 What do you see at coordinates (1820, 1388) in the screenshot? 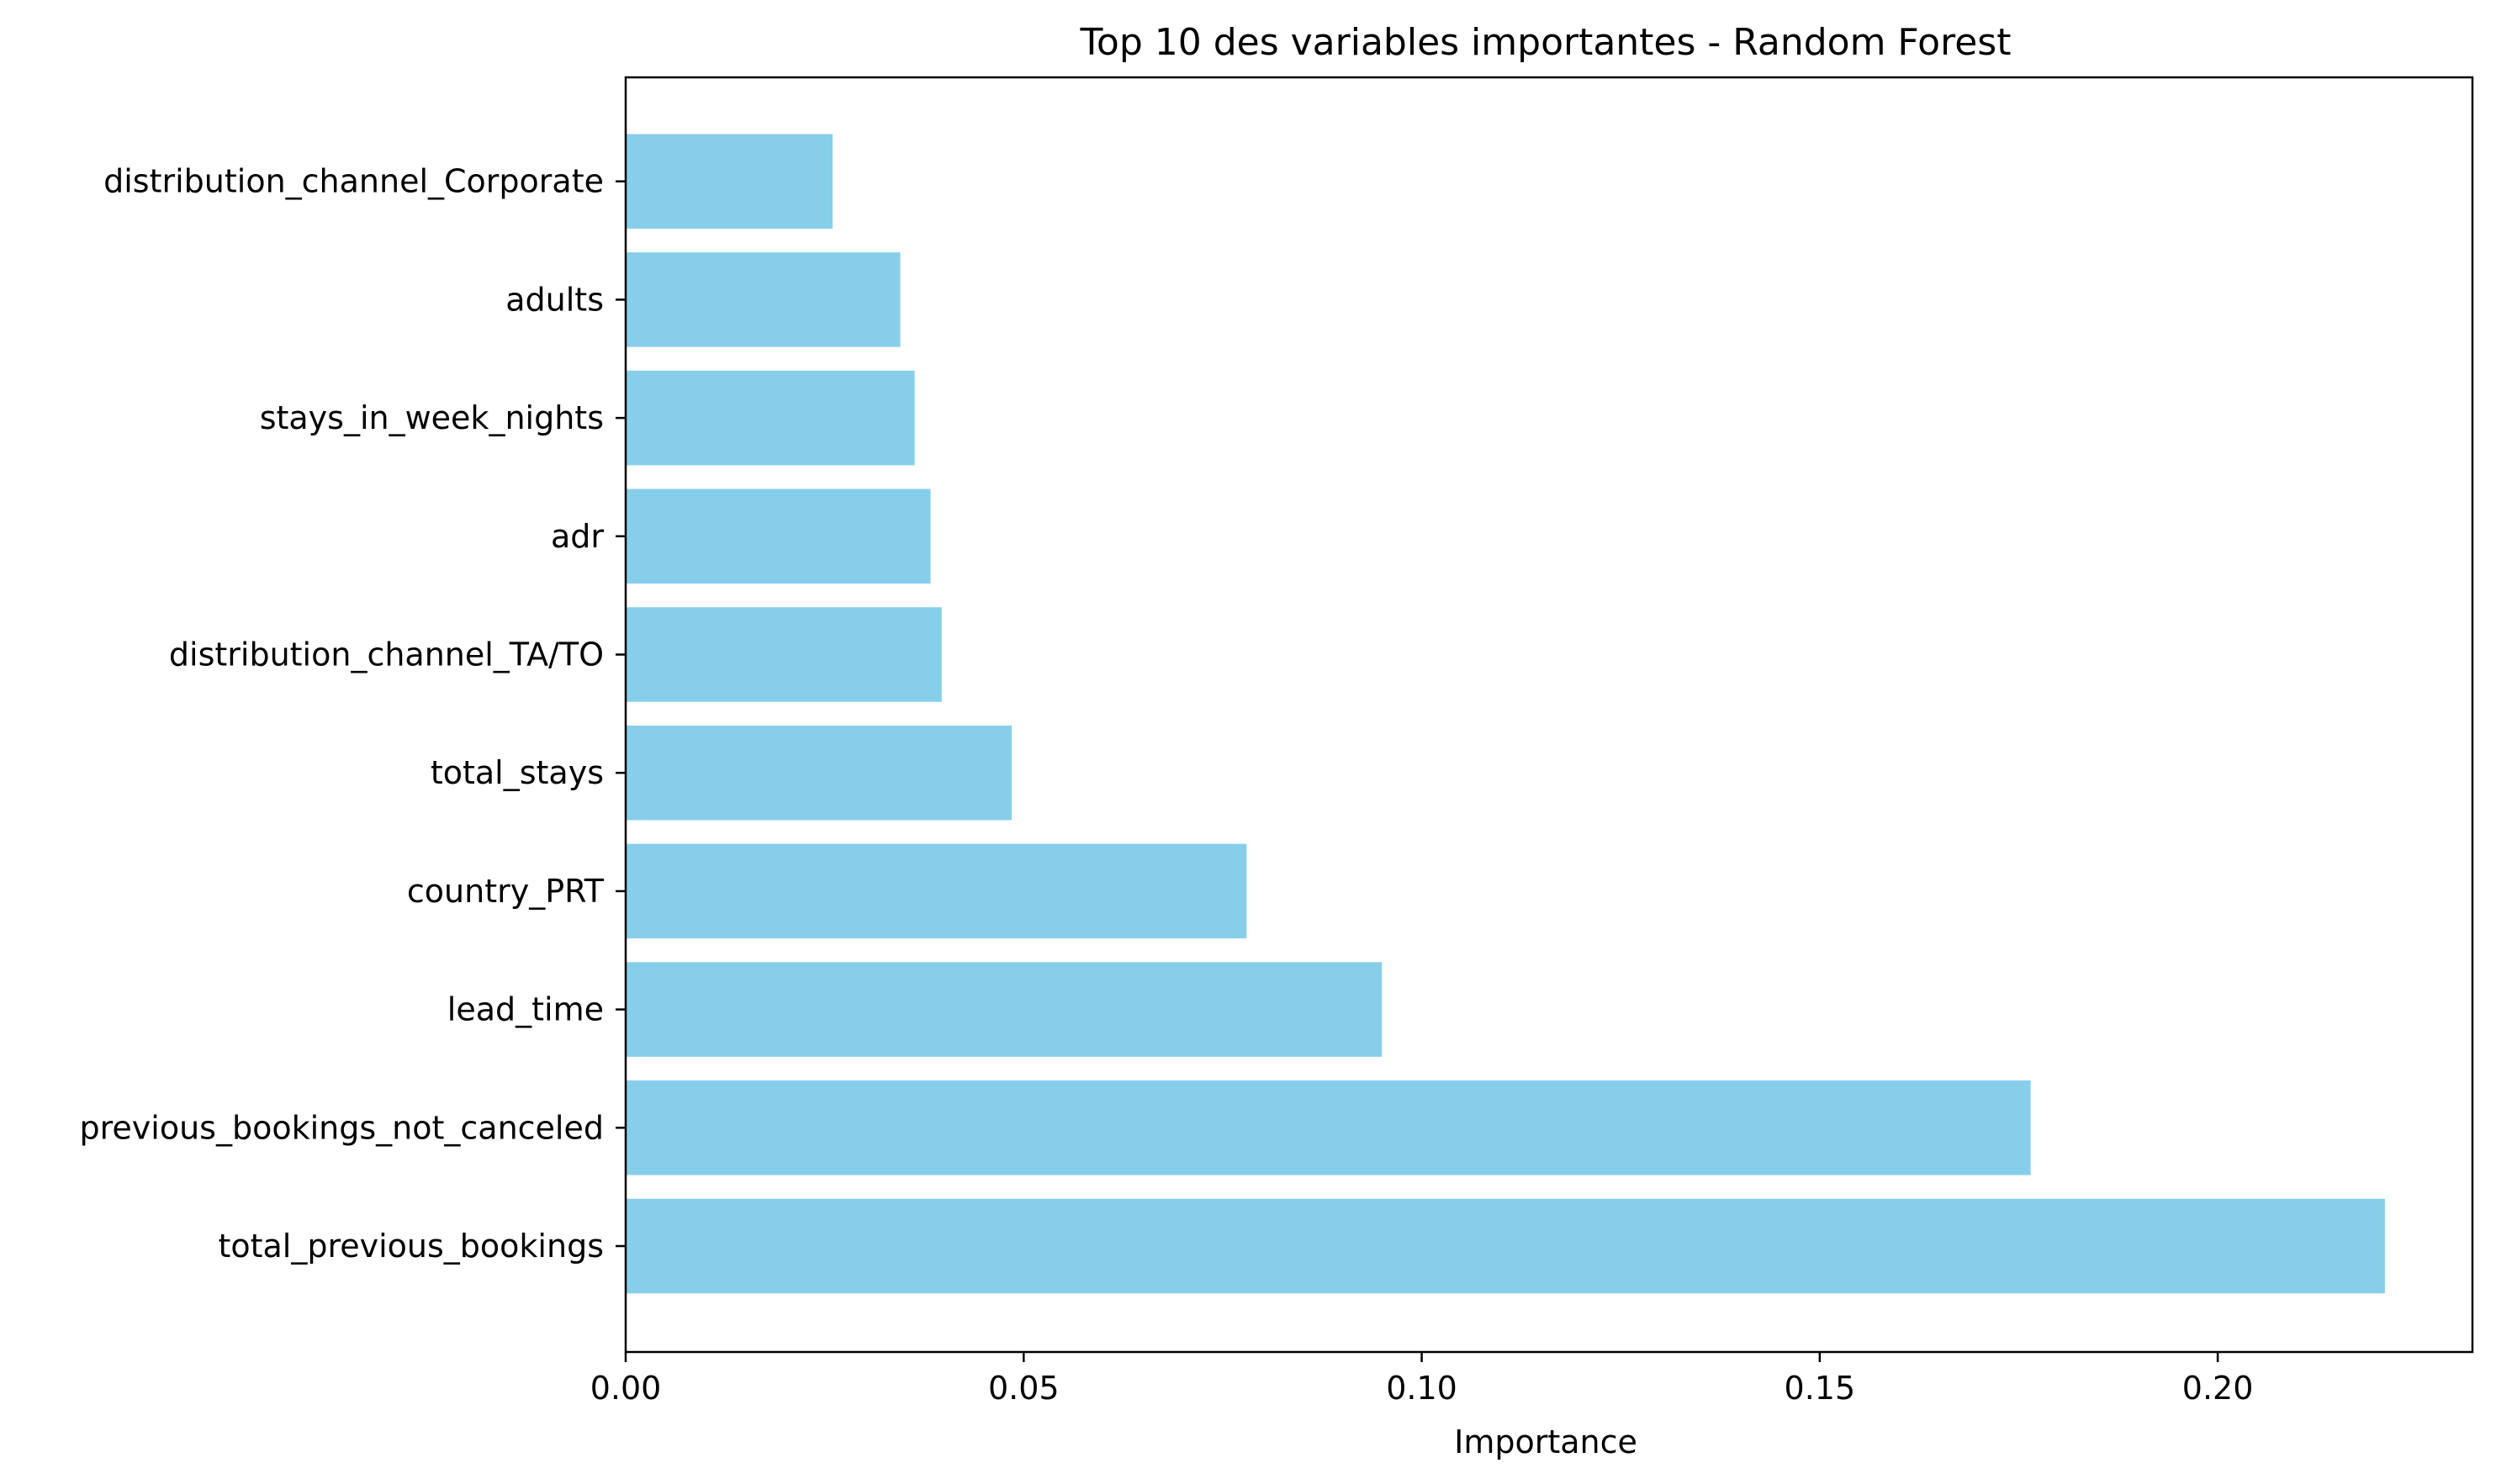
I see `x-tick-label: 0.15` at bounding box center [1820, 1388].